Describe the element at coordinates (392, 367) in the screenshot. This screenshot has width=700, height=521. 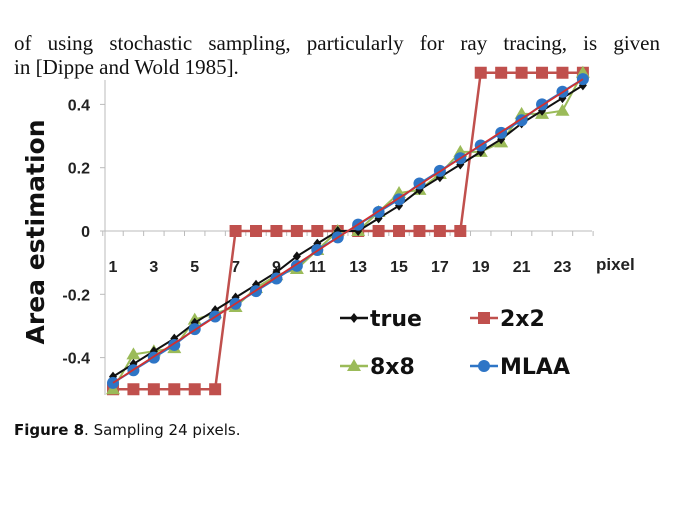
I see `legend-label-8x8: 8x8` at that location.